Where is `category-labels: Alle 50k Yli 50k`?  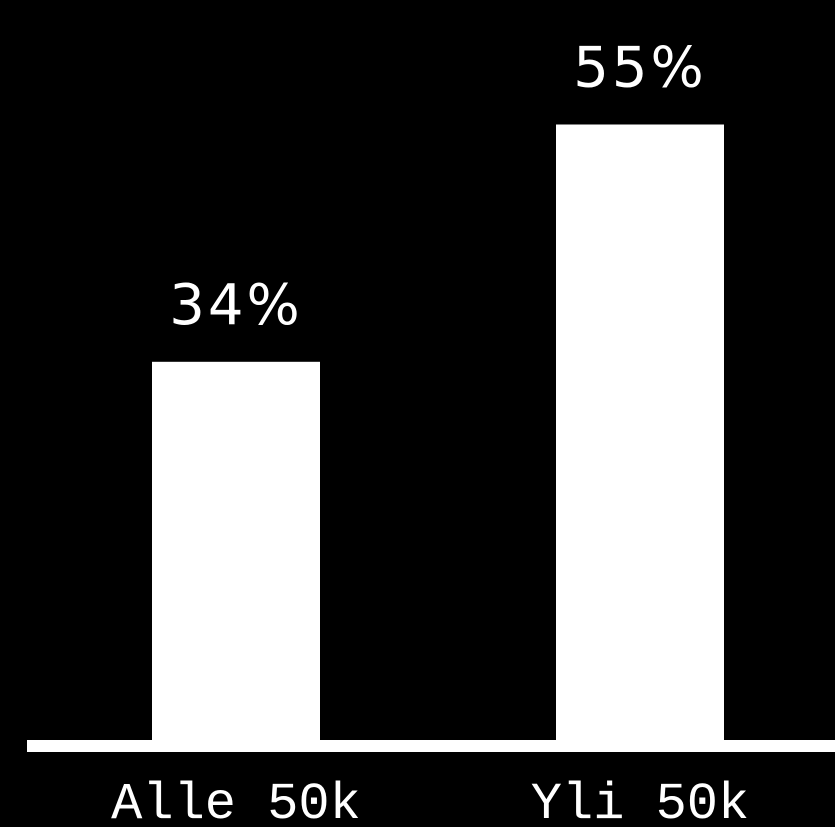 category-labels: Alle 50k Yli 50k is located at coordinates (430, 801).